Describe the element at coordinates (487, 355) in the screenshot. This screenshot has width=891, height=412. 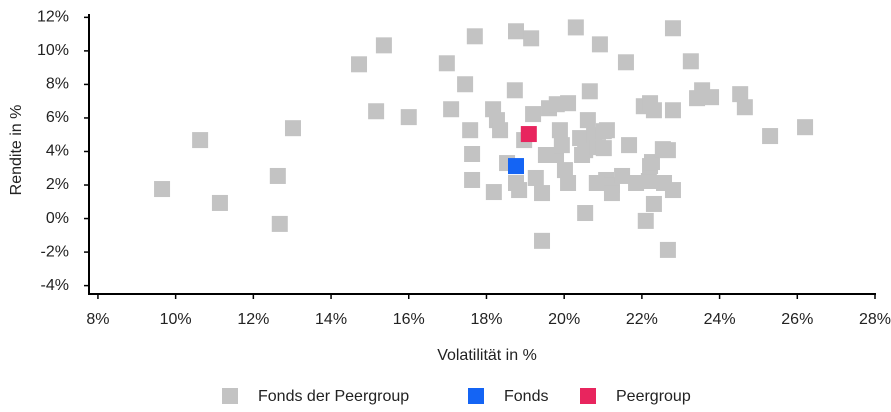
I see `x-axis-title: Volatilität in %` at that location.